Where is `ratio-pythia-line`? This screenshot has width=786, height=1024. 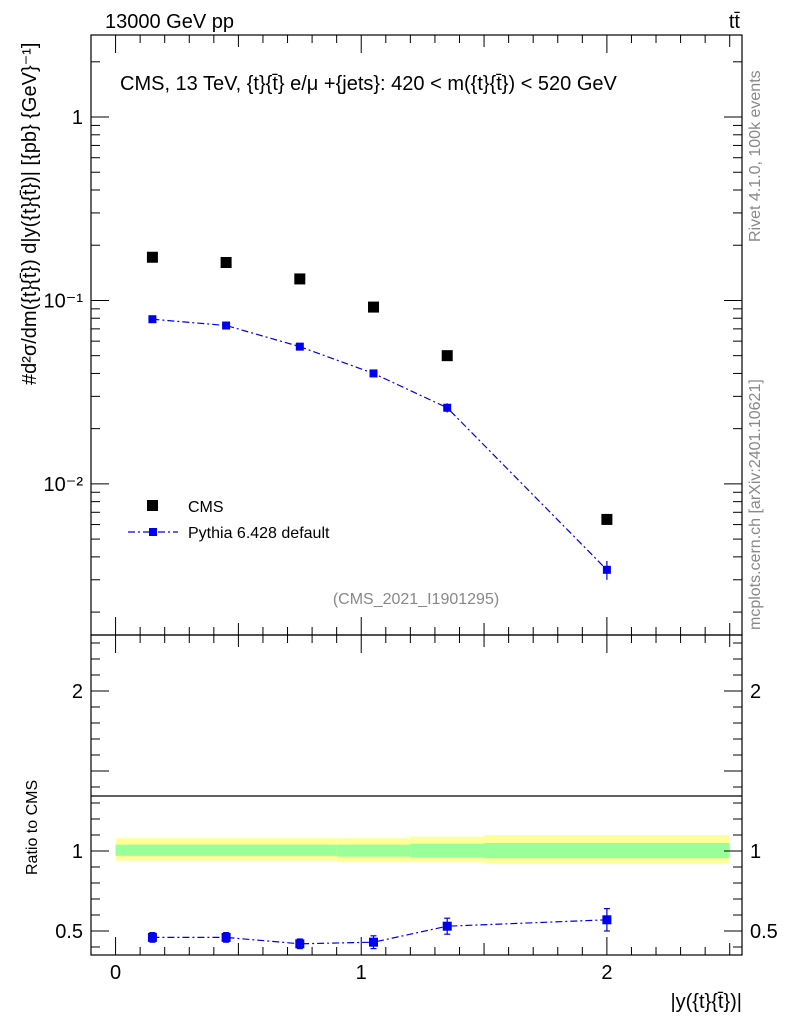
ratio-pythia-line is located at coordinates (379, 932).